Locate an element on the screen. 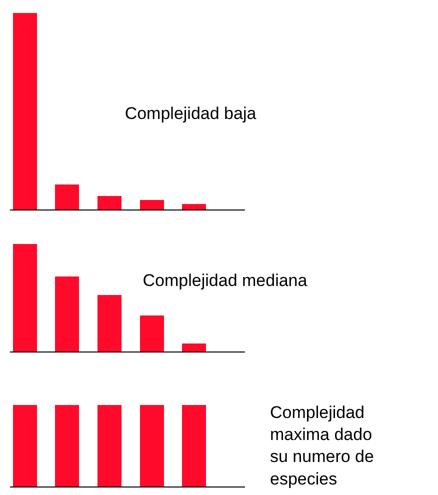  text: Complejidad mediana is located at coordinates (225, 280).